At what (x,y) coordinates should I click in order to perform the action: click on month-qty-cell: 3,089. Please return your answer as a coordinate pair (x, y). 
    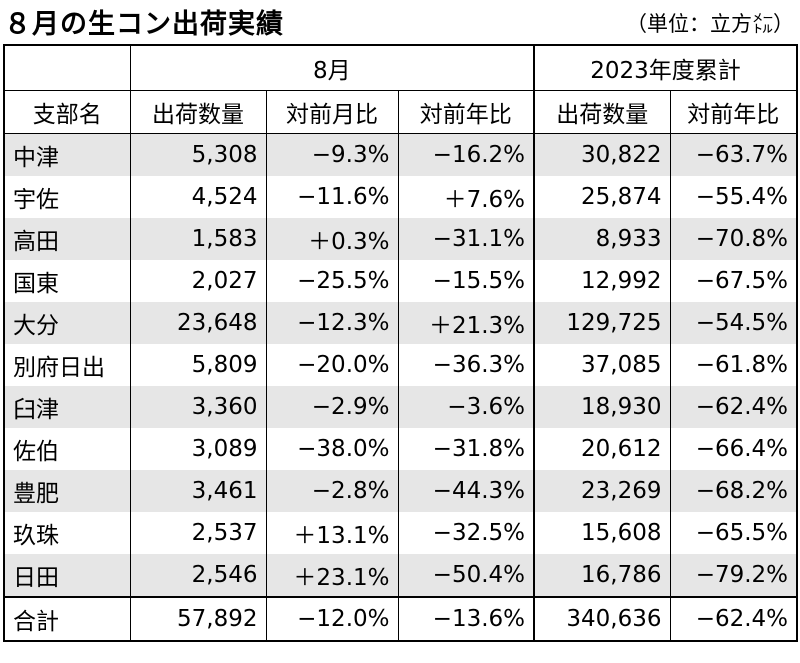
    Looking at the image, I should click on (198, 449).